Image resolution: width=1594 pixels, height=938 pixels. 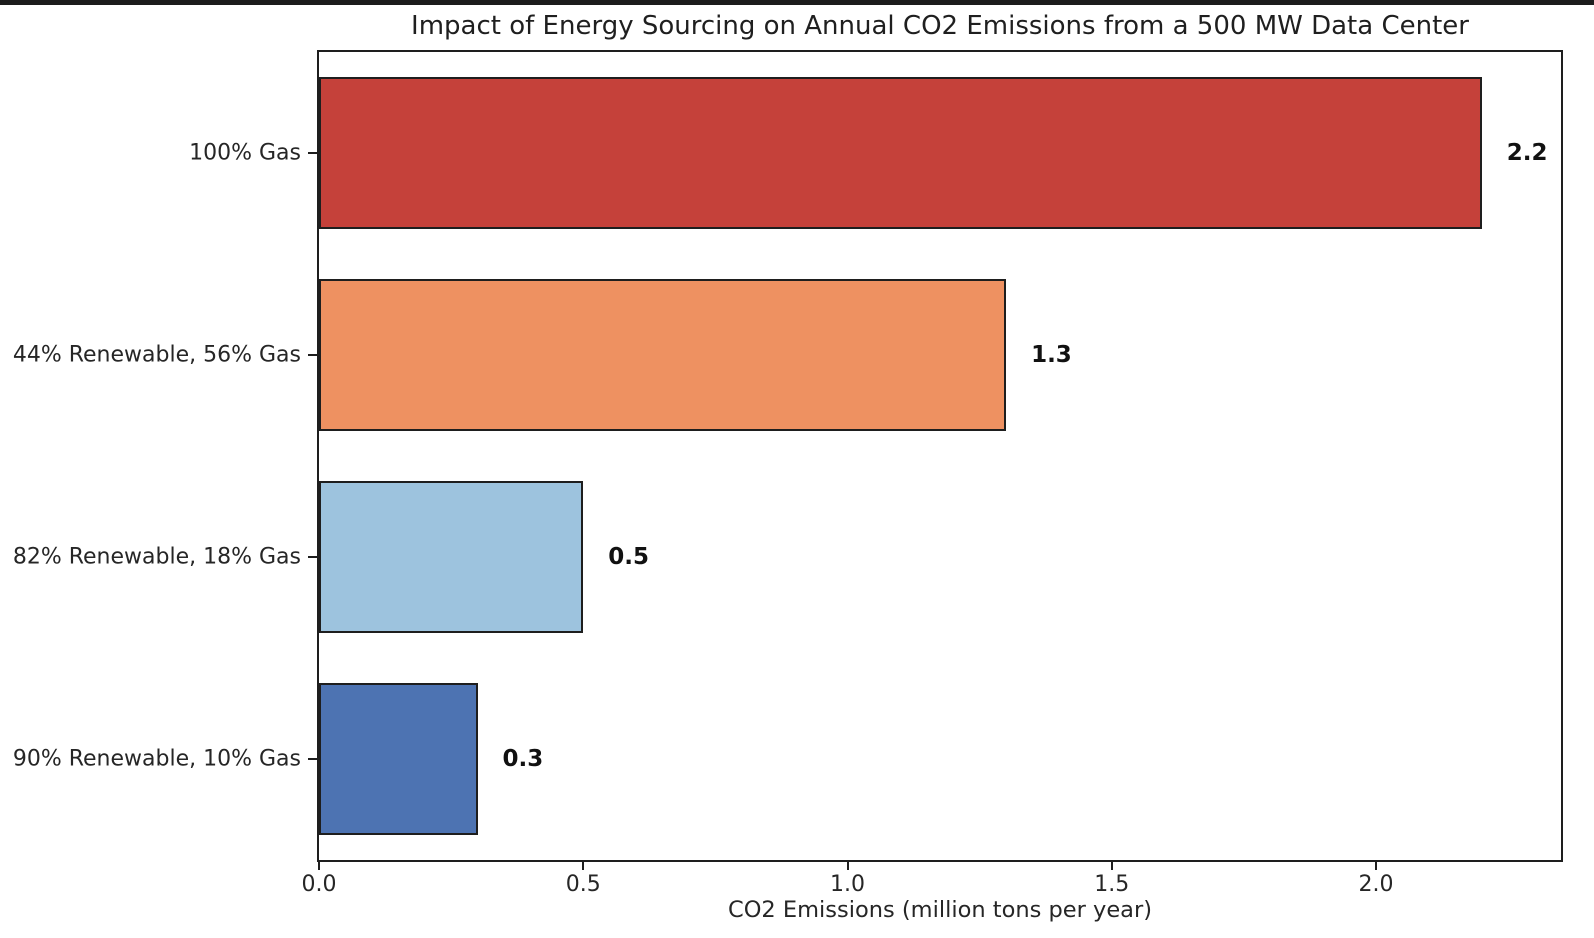 I want to click on y-category-label: 100% Gas, so click(x=245, y=153).